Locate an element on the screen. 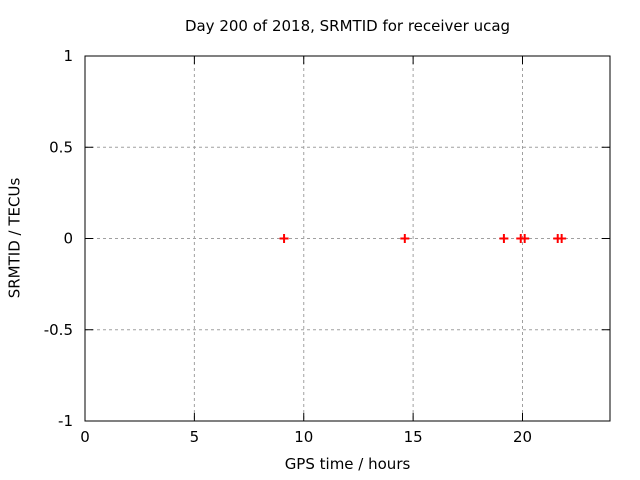 The image size is (640, 480). x-tick-label: 0 is located at coordinates (85, 437).